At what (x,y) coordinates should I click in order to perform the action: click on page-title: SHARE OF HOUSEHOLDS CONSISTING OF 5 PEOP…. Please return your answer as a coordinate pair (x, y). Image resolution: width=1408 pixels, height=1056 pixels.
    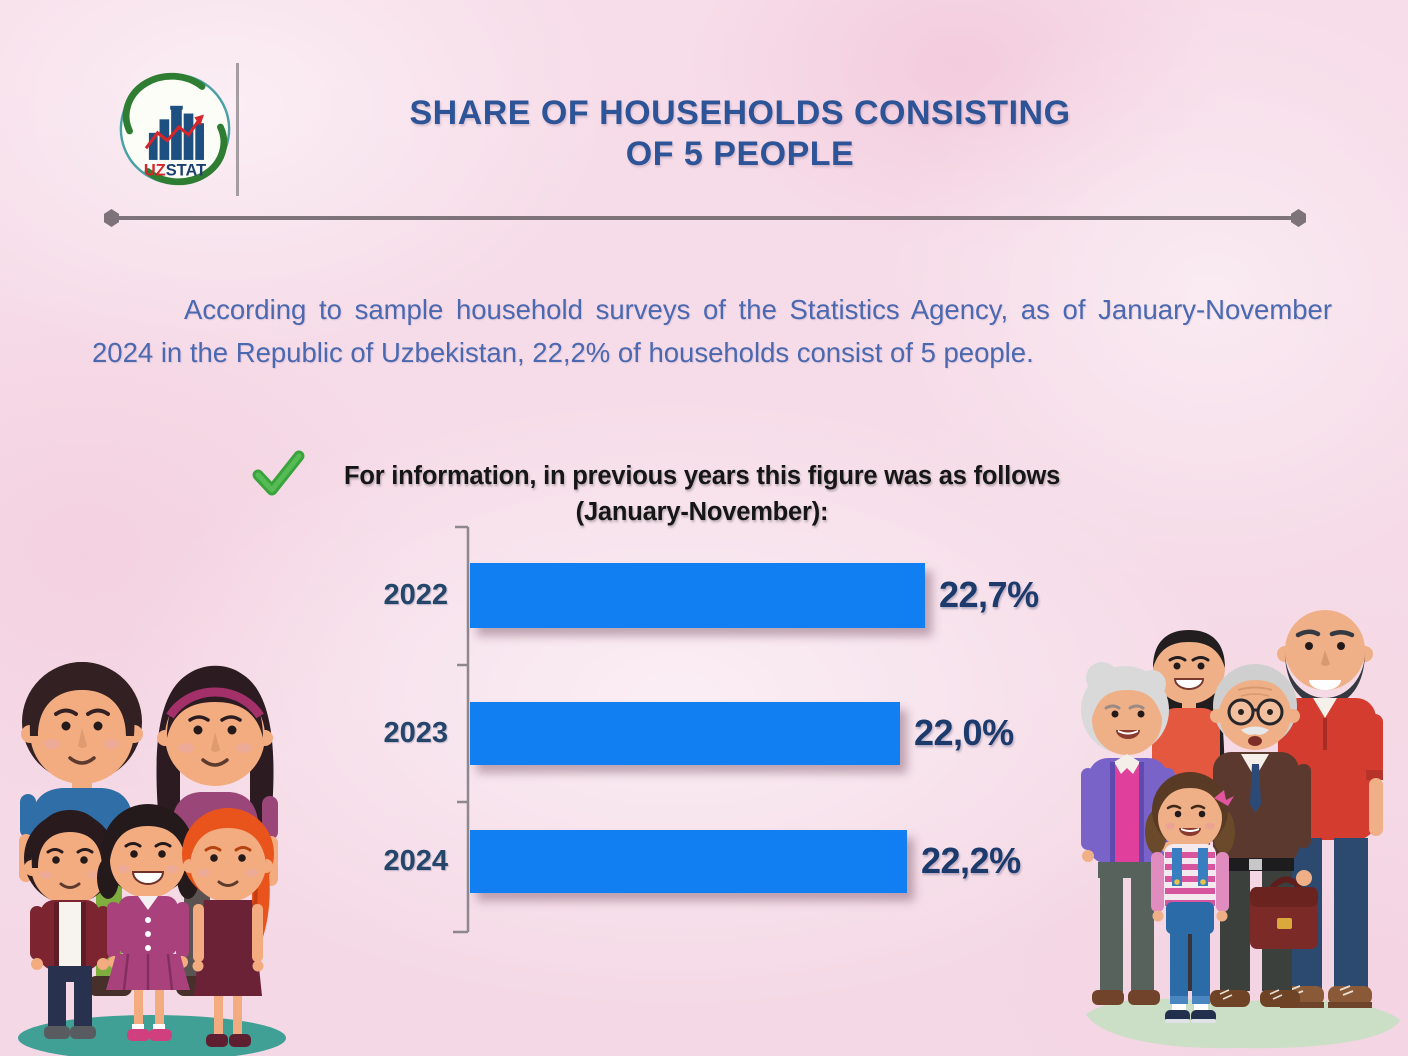
    Looking at the image, I should click on (740, 134).